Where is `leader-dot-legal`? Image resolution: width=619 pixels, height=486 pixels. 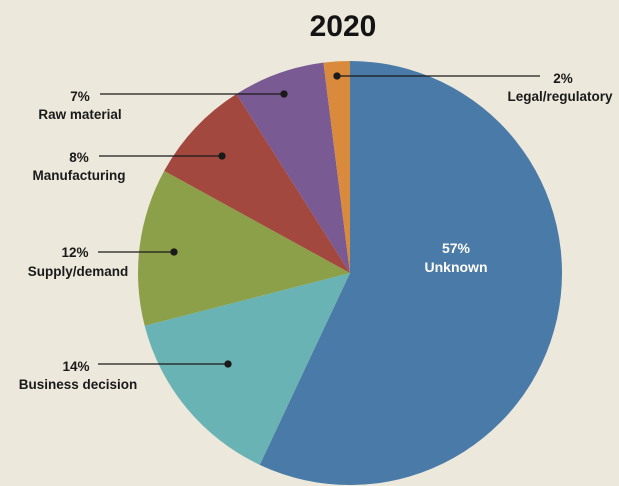
leader-dot-legal is located at coordinates (337, 76).